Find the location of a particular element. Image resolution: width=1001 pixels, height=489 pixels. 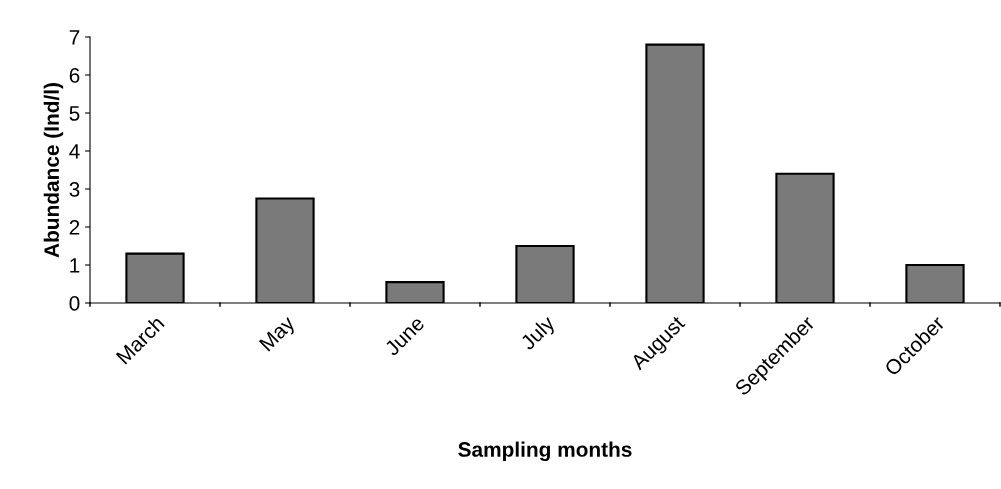

y-tick-label: 1 is located at coordinates (75, 265).